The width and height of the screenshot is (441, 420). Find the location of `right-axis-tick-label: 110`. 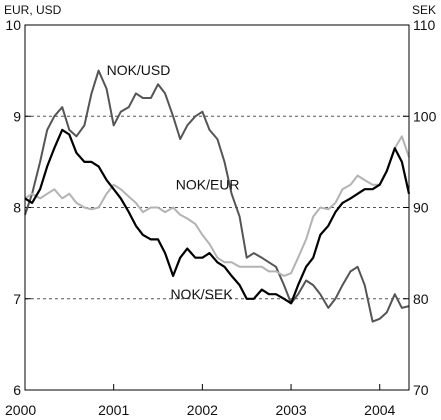

right-axis-tick-label: 110 is located at coordinates (424, 25).